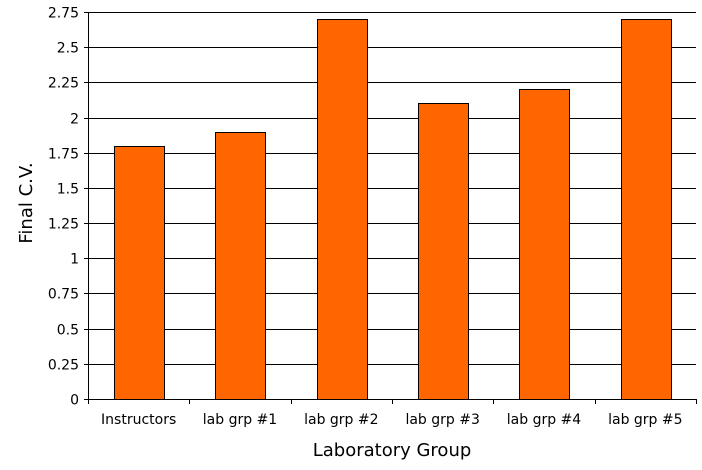 Image resolution: width=702 pixels, height=470 pixels. I want to click on y-tick-label: 0, so click(74, 401).